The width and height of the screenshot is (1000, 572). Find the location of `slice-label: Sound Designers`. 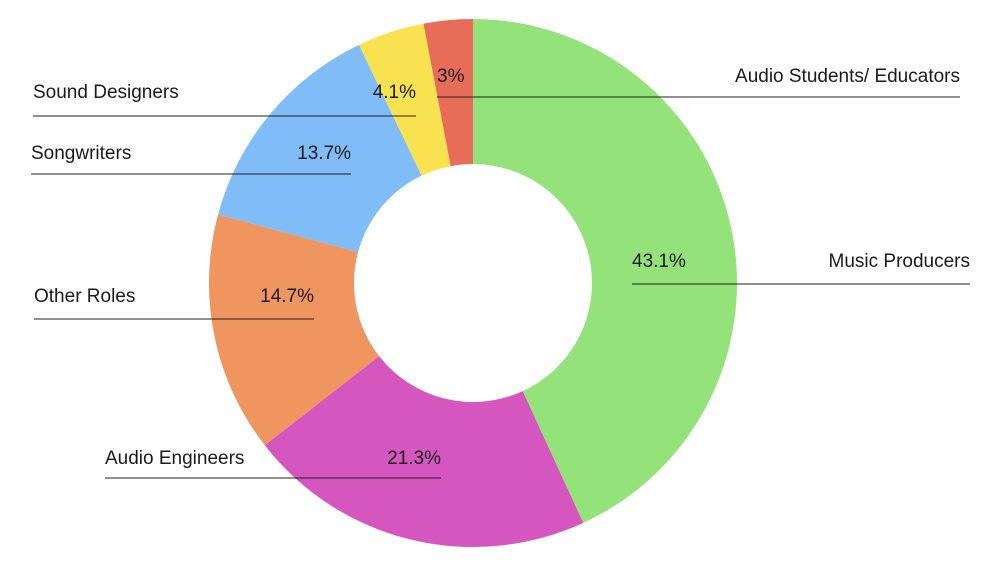

slice-label: Sound Designers is located at coordinates (106, 92).